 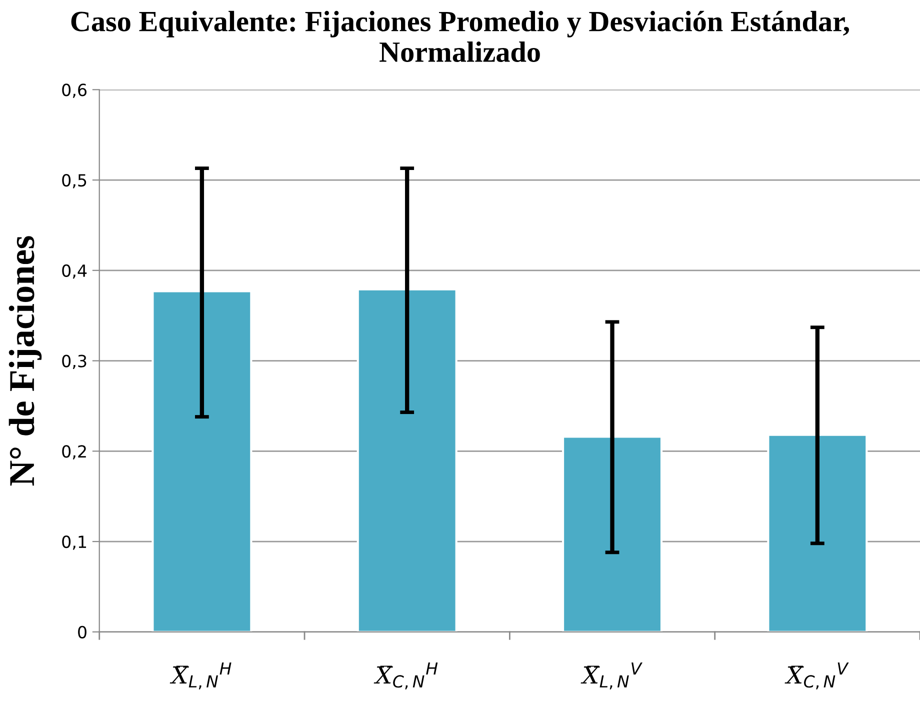 What do you see at coordinates (74, 271) in the screenshot?
I see `y-tick-label: 0,4` at bounding box center [74, 271].